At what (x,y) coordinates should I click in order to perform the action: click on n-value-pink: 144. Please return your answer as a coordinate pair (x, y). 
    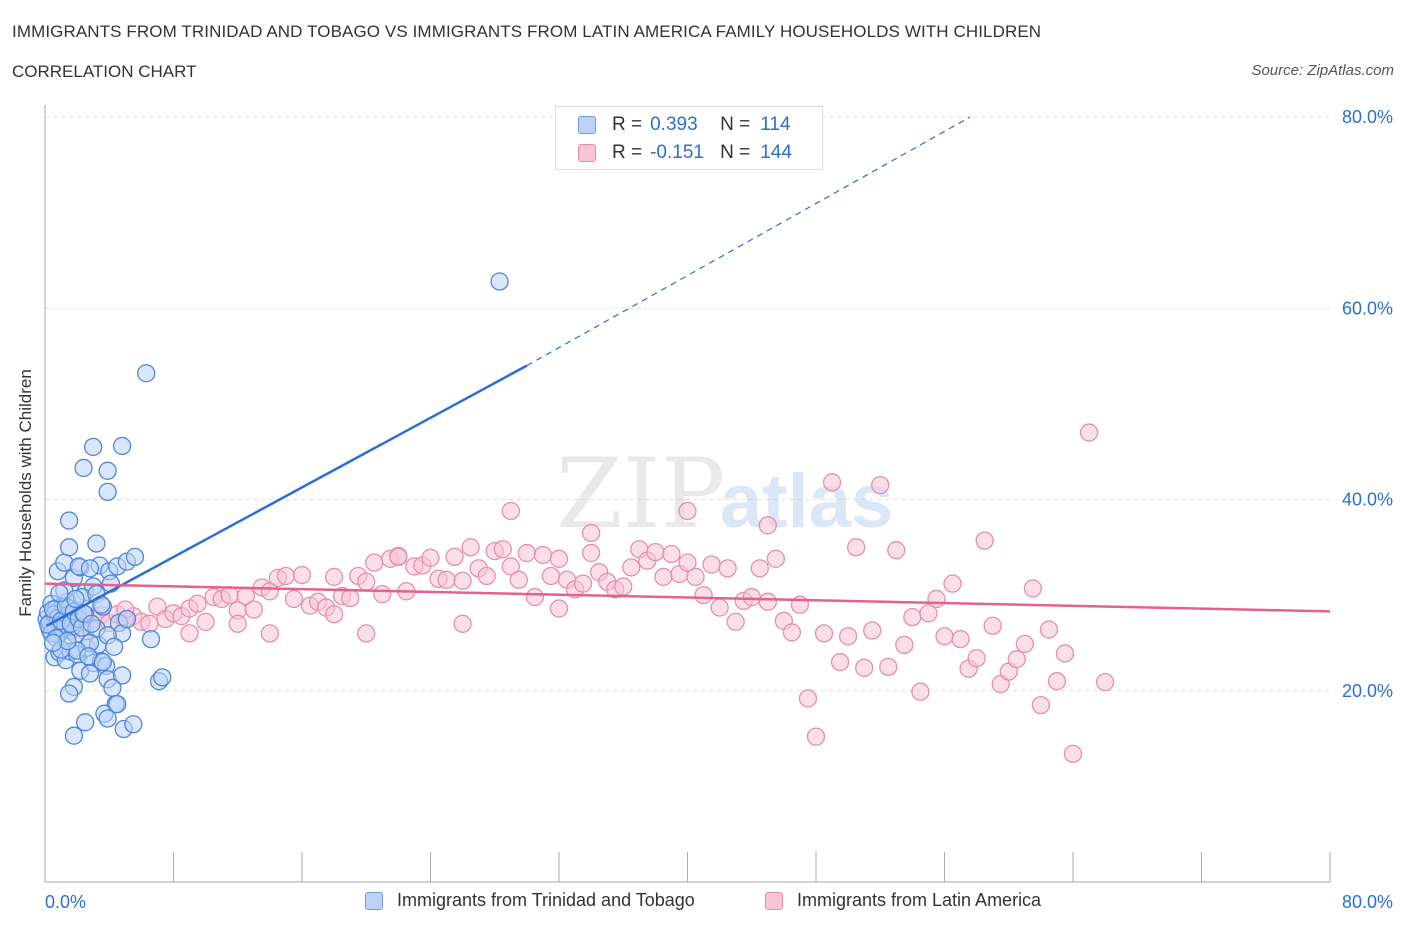
    Looking at the image, I should click on (776, 152).